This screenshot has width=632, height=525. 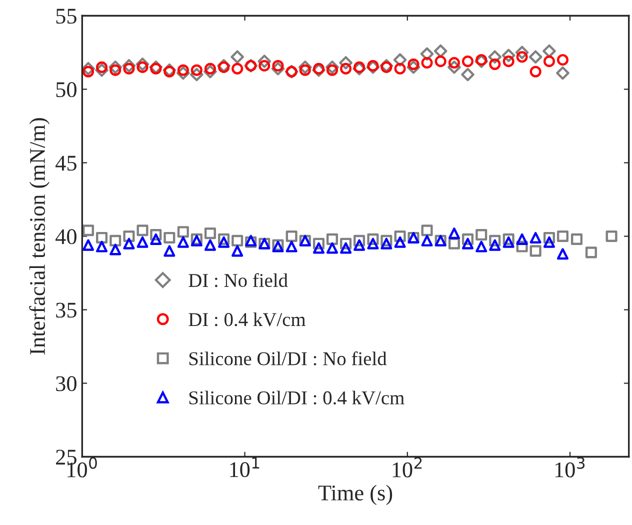 What do you see at coordinates (66, 236) in the screenshot?
I see `y-tick-label: 40` at bounding box center [66, 236].